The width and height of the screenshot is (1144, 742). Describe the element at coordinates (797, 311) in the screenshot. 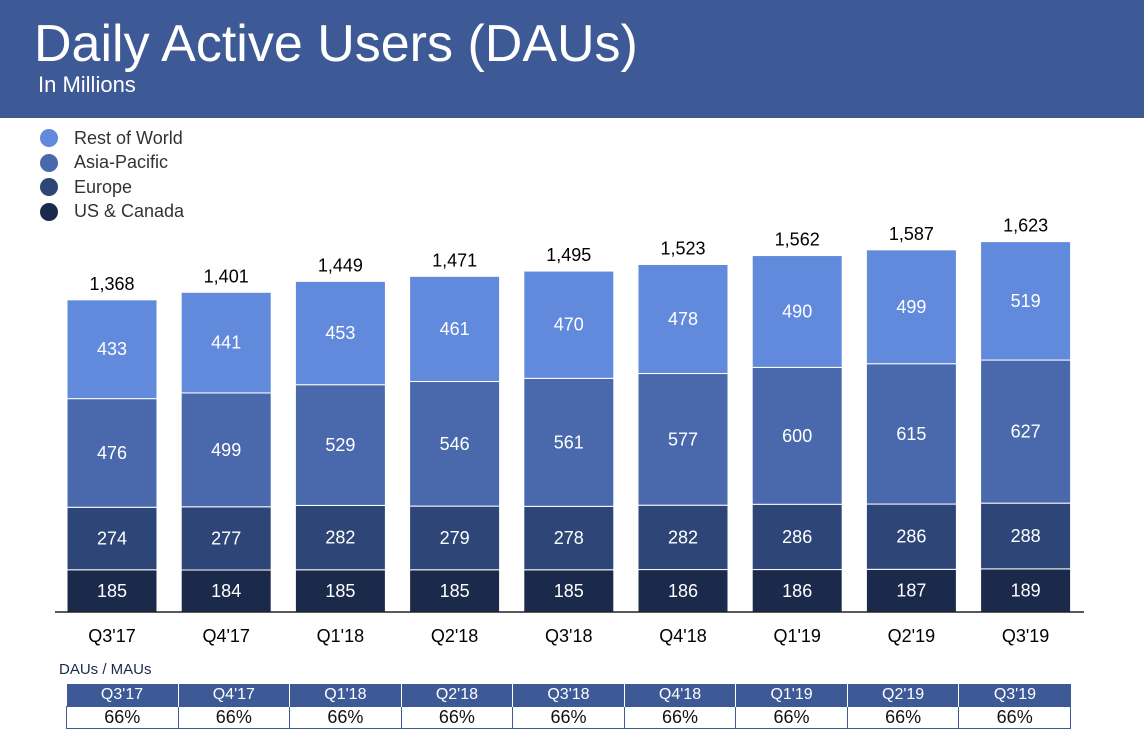

I see `segment-label: 490` at that location.